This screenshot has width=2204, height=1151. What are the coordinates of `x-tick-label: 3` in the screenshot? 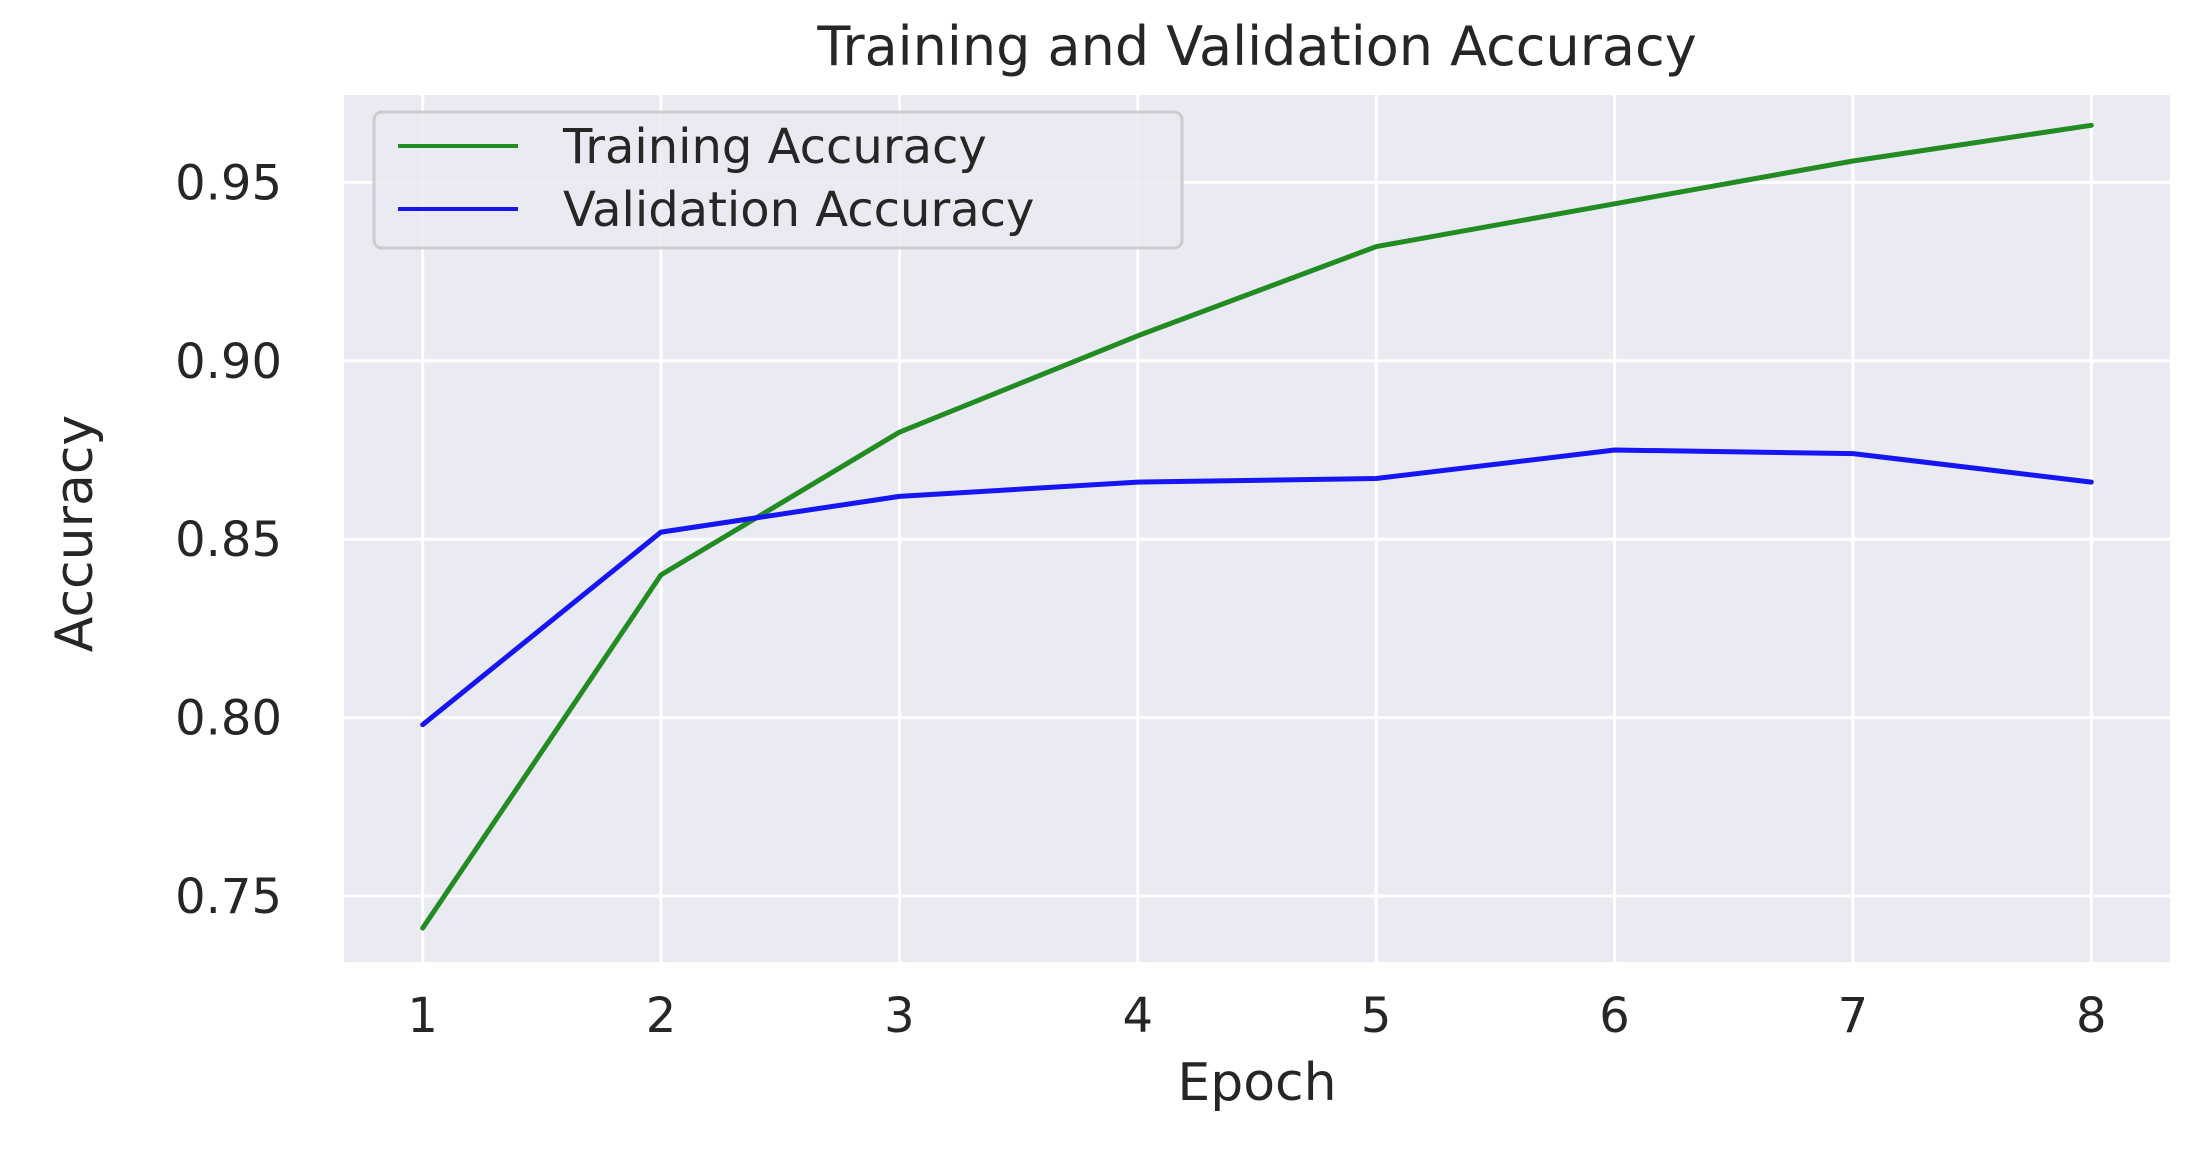 It's located at (899, 1016).